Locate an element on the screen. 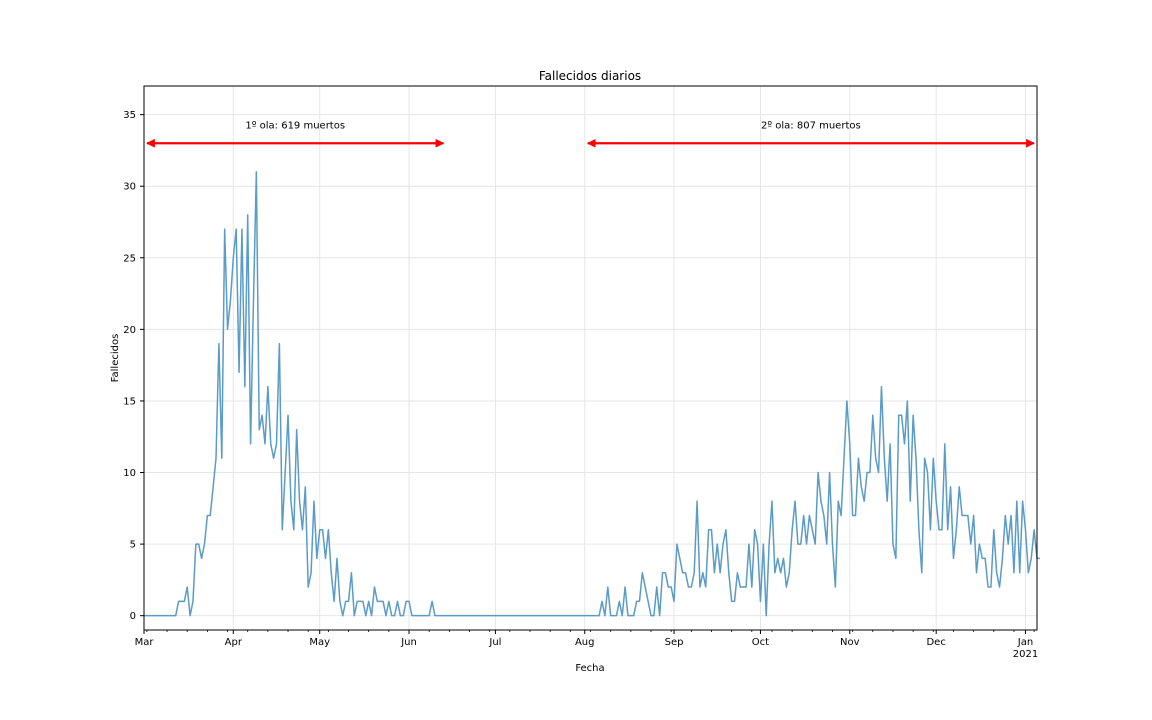 This screenshot has width=1152, height=720. wave-annotation-label: 1º ola: 619 muertos is located at coordinates (295, 125).